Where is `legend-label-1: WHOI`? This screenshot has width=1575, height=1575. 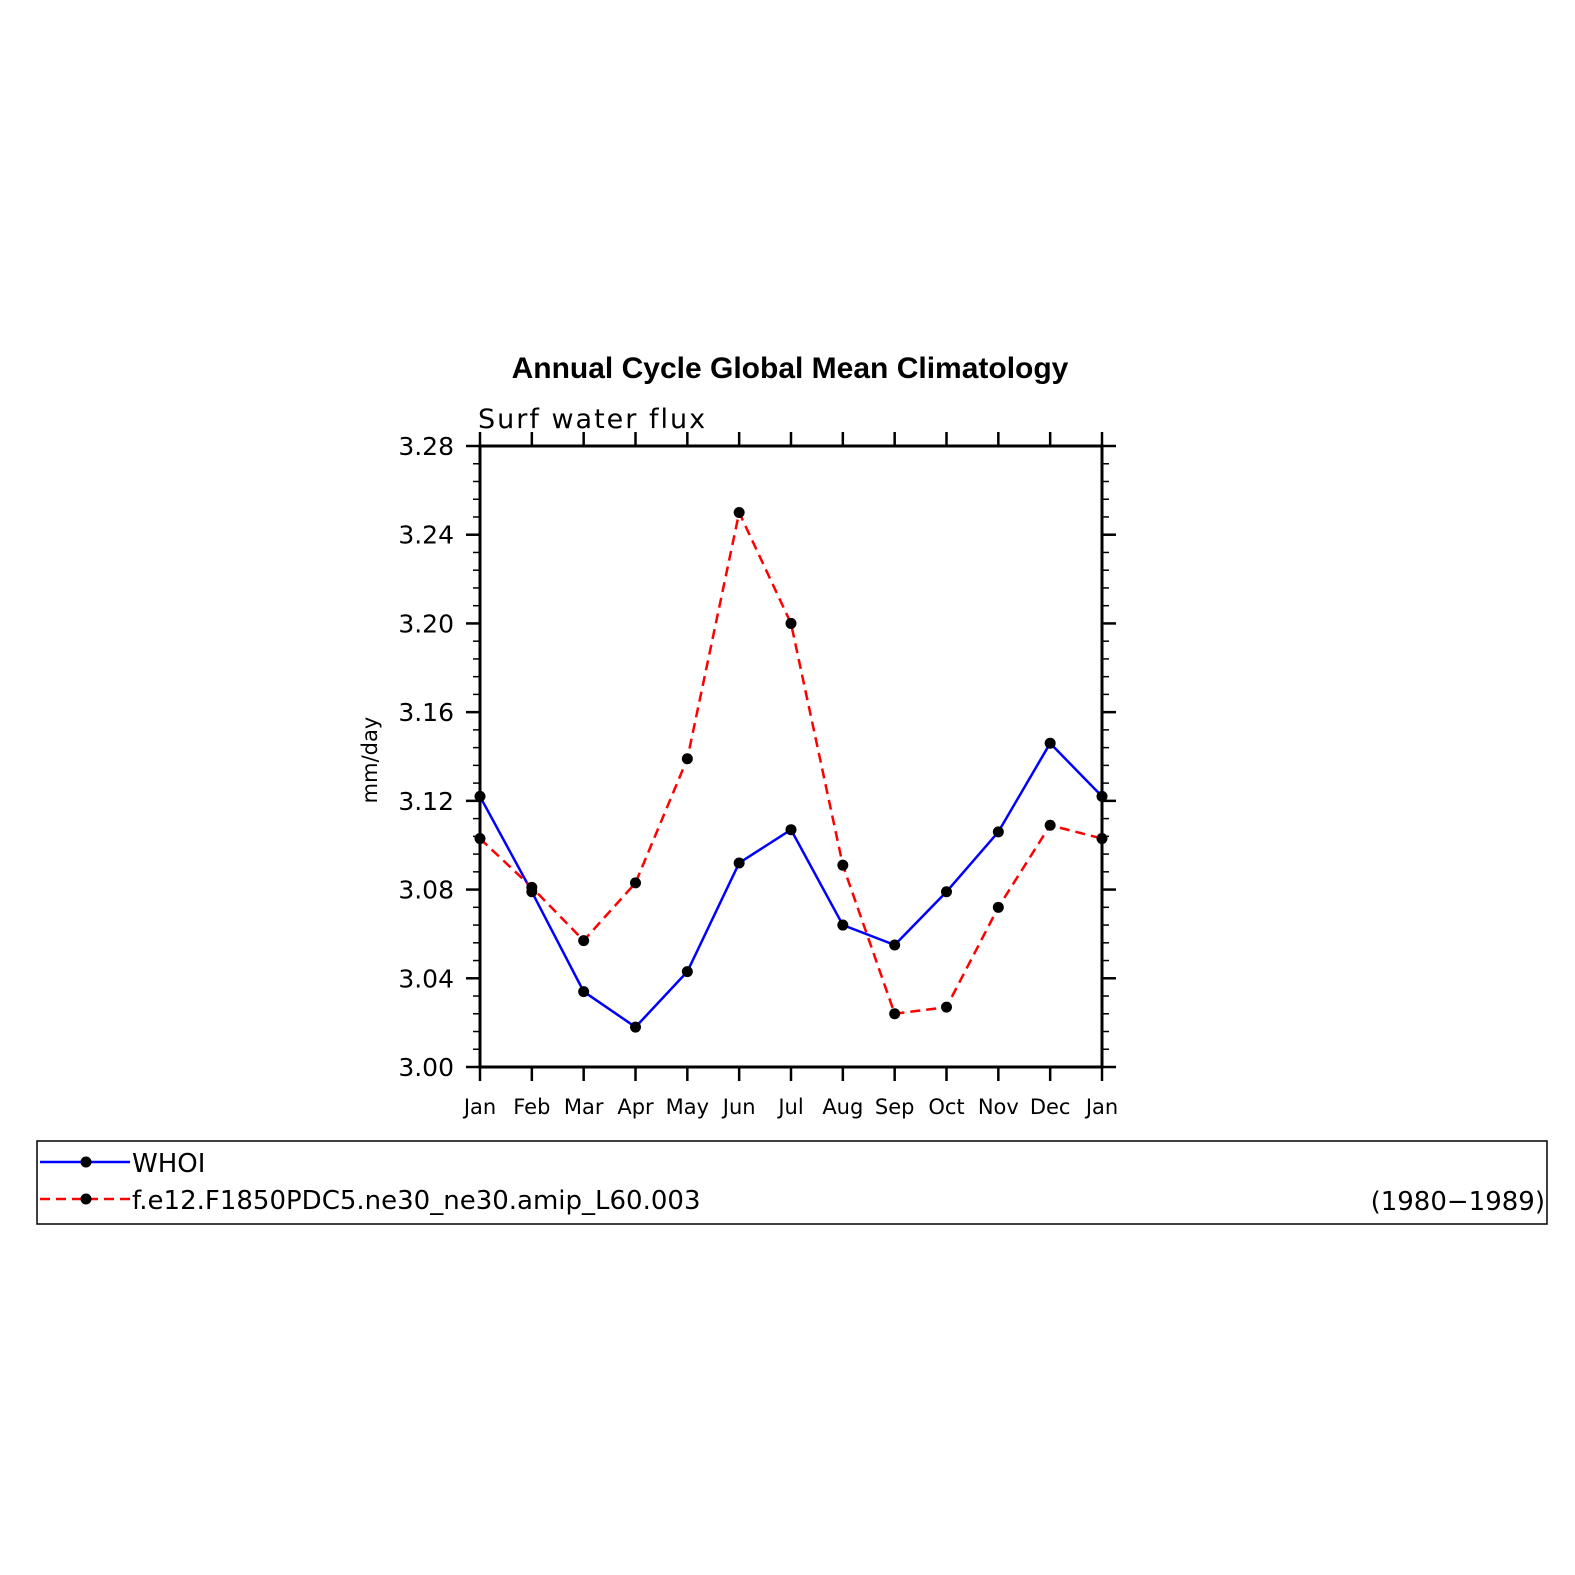
legend-label-1: WHOI is located at coordinates (168, 1164).